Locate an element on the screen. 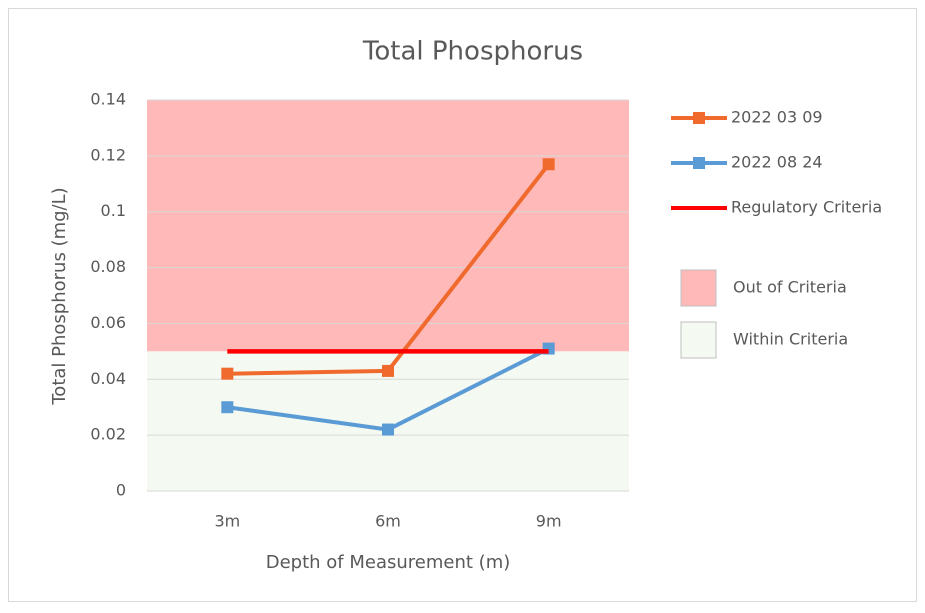 The width and height of the screenshot is (925, 613). y-tick-label: 0.12 is located at coordinates (108, 154).